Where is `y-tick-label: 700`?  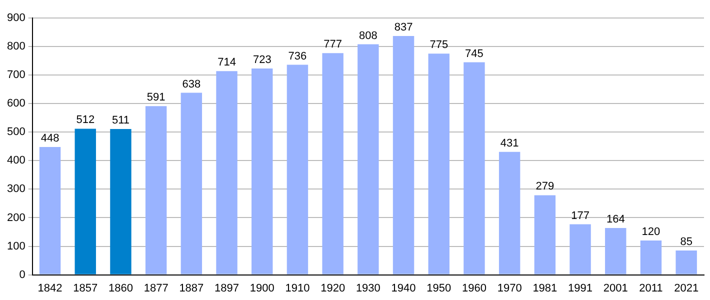 y-tick-label: 700 is located at coordinates (16, 75).